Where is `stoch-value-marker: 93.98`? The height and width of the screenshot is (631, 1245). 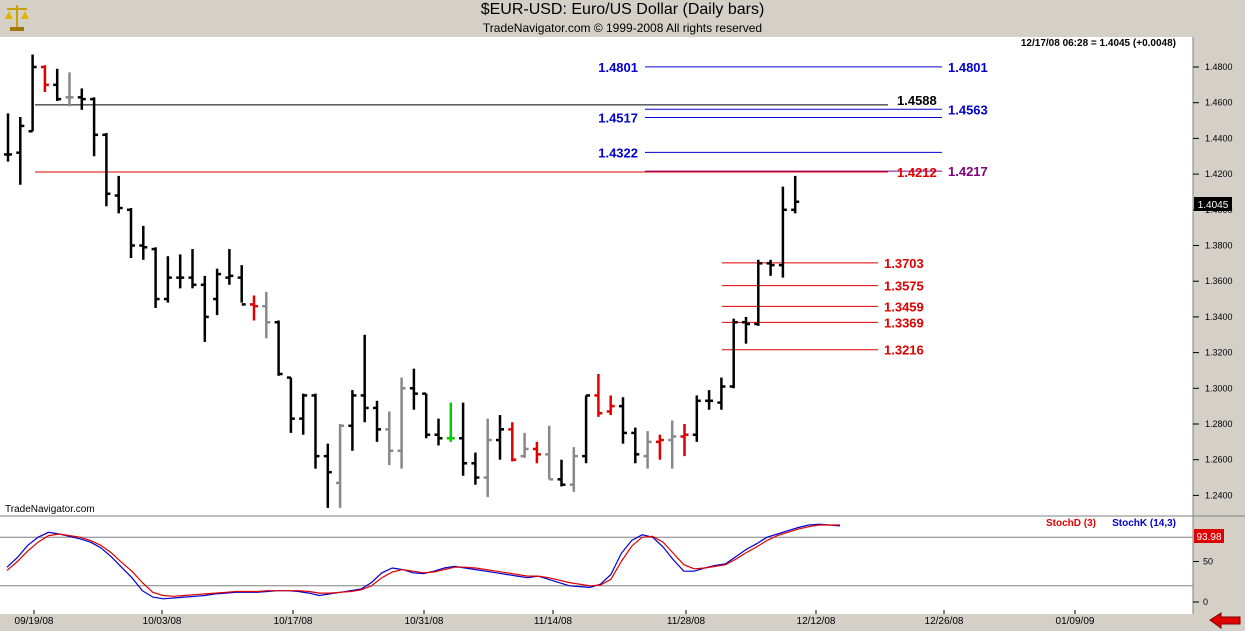 stoch-value-marker: 93.98 is located at coordinates (1209, 536).